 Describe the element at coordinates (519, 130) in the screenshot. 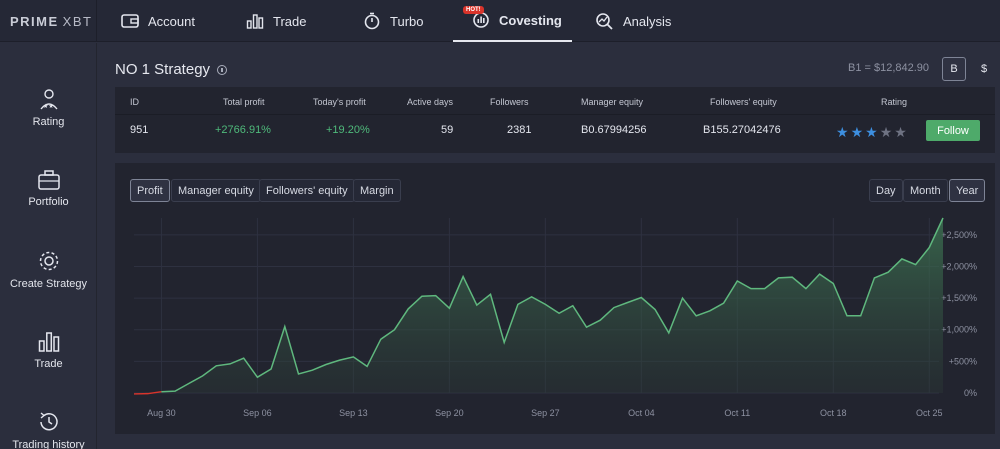

I see `cell-followers: 2381` at that location.